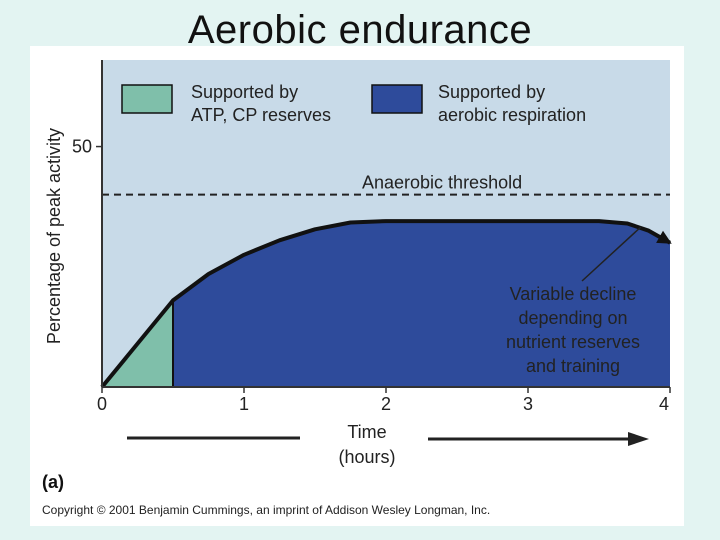  Describe the element at coordinates (573, 366) in the screenshot. I see `annotation-line-4: and training` at that location.